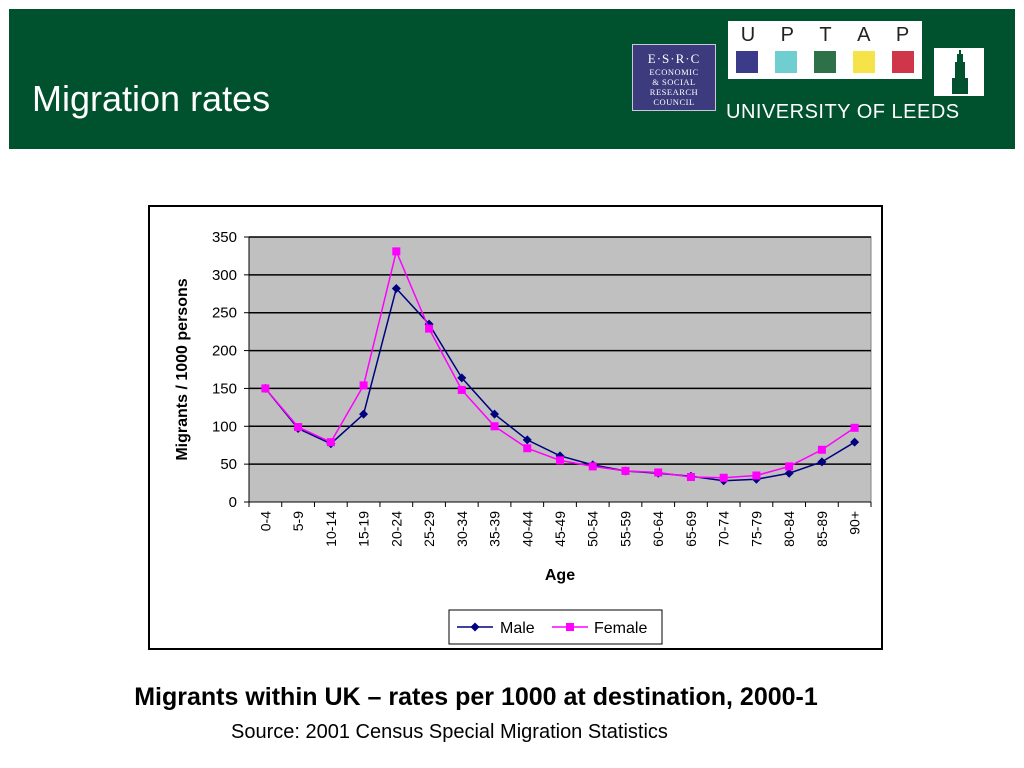 The width and height of the screenshot is (1024, 768). I want to click on x-axis-title: Age, so click(560, 575).